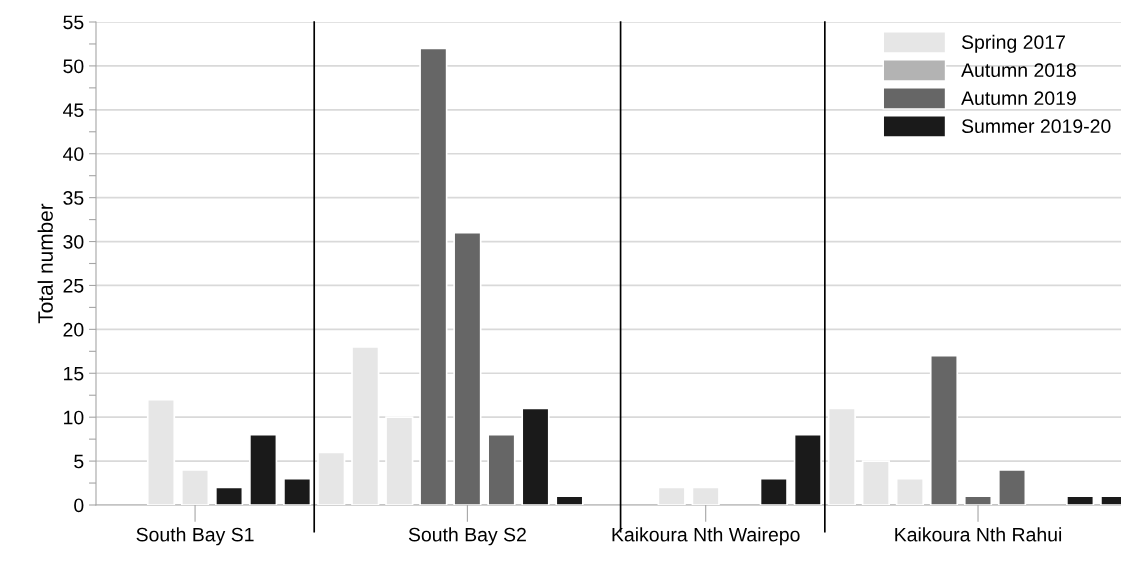  What do you see at coordinates (467, 536) in the screenshot?
I see `x-tick-label: South Bay S2` at bounding box center [467, 536].